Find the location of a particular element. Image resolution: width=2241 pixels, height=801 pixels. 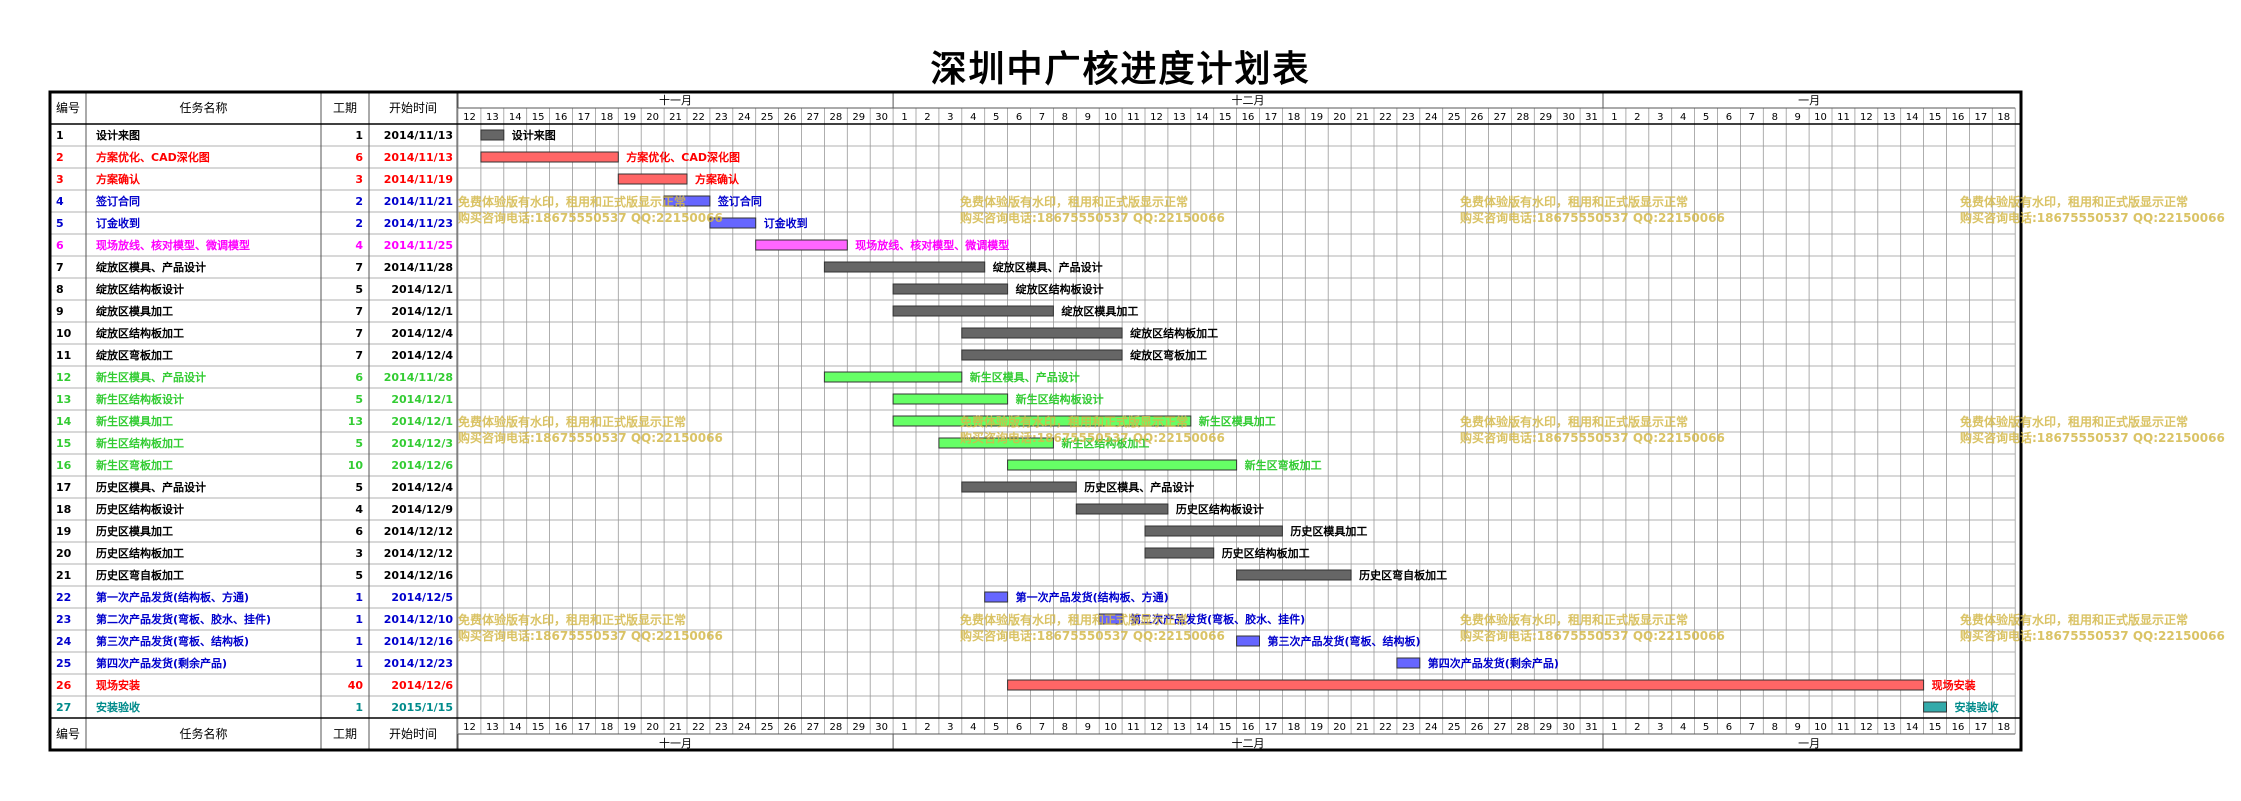

day-label-footer: 20 is located at coordinates (652, 727).